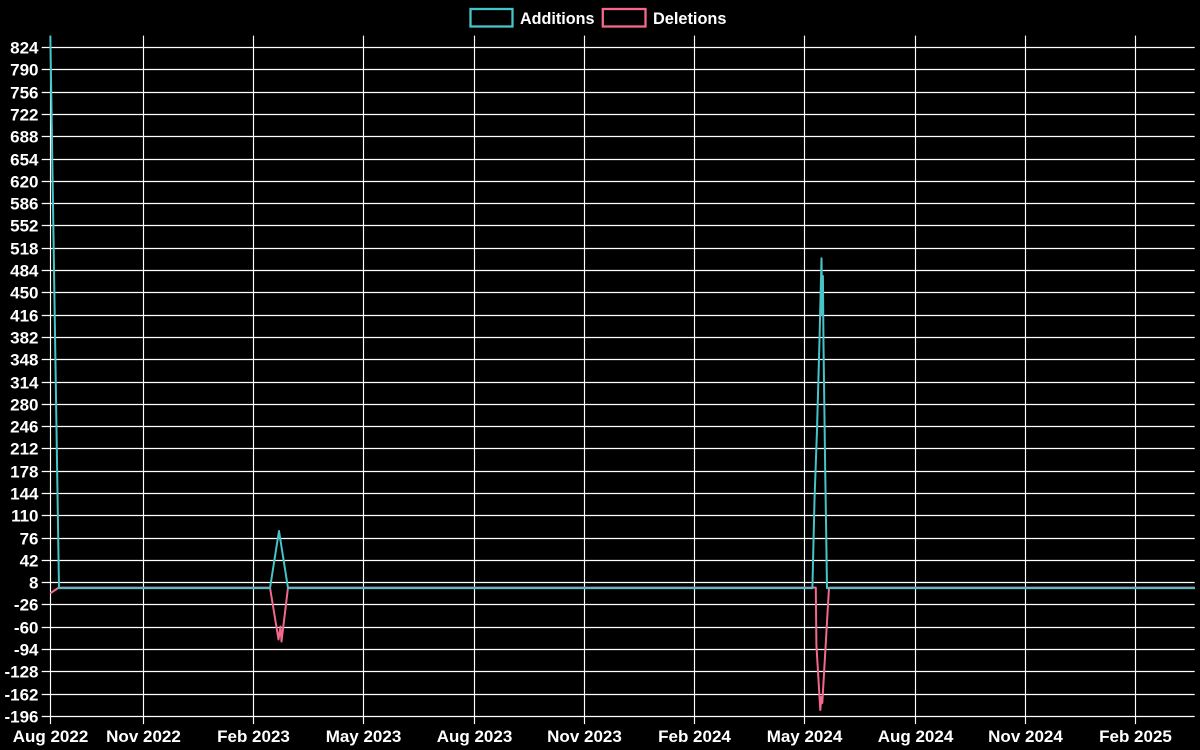 Image resolution: width=1200 pixels, height=750 pixels. What do you see at coordinates (24, 115) in the screenshot?
I see `svg-text: 722` at bounding box center [24, 115].